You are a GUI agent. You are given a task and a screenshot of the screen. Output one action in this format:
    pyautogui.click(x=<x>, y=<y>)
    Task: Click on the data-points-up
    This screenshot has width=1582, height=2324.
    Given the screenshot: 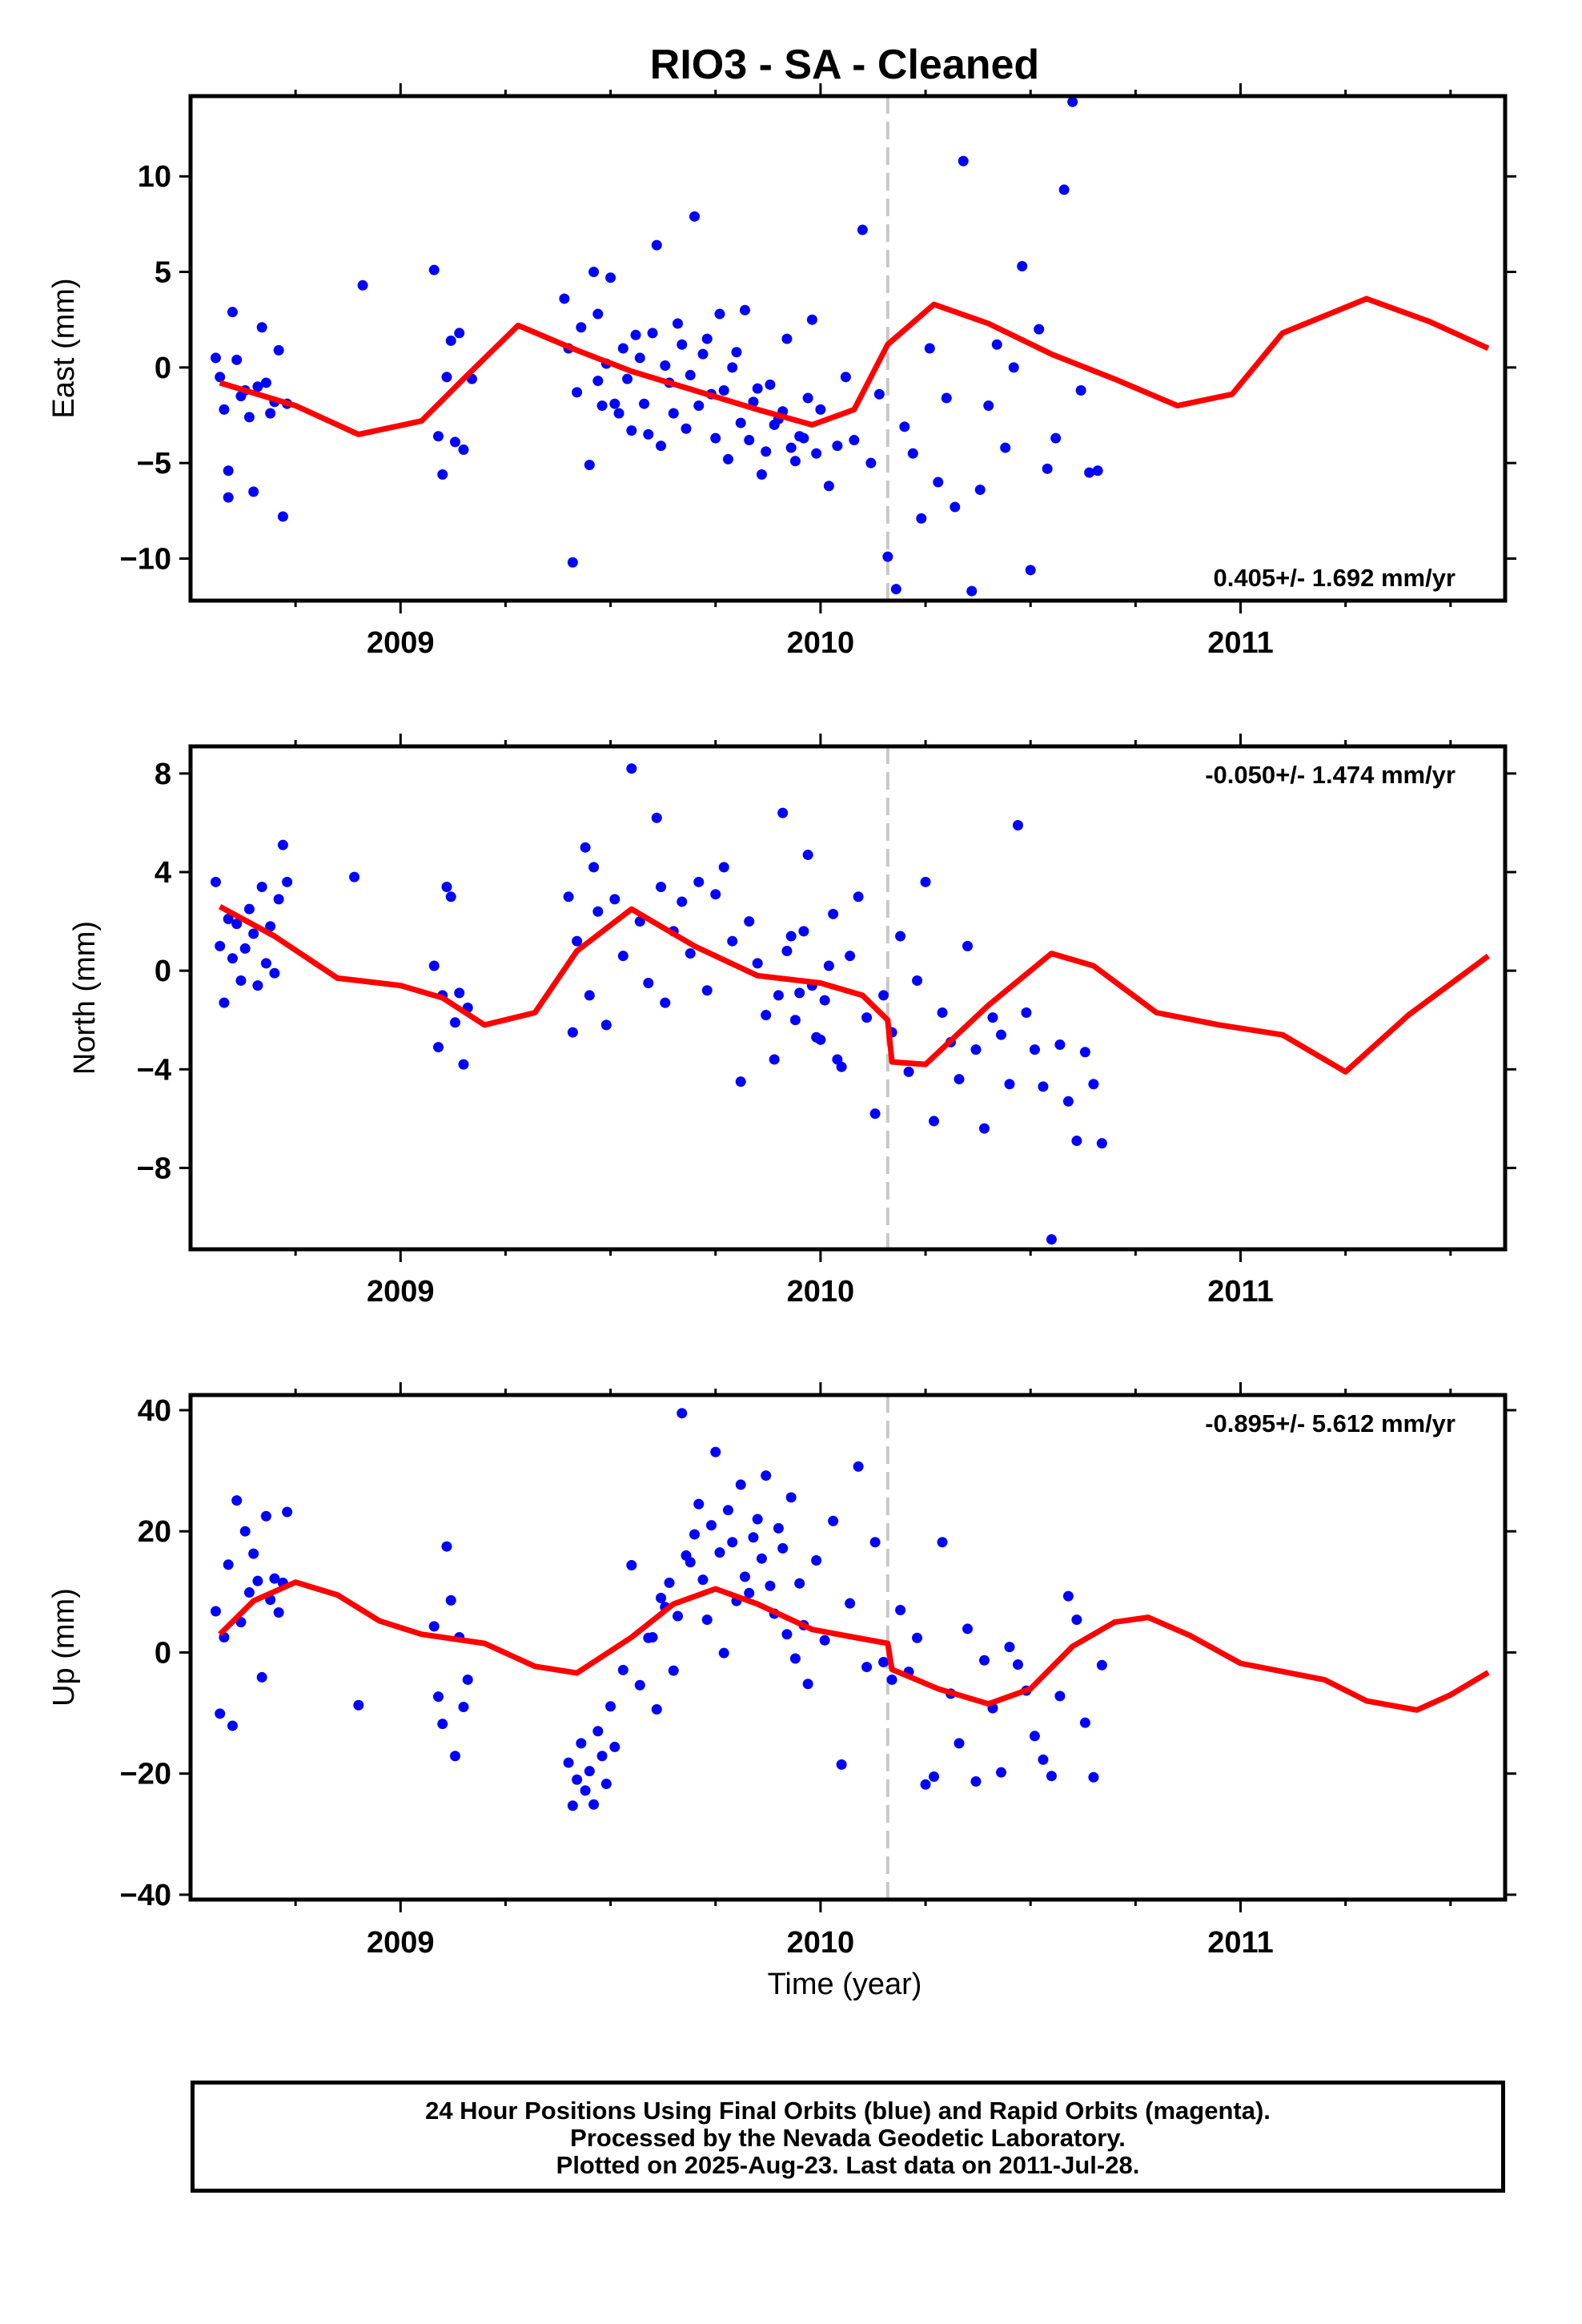 What is the action you would take?
    pyautogui.click(x=658, y=1609)
    